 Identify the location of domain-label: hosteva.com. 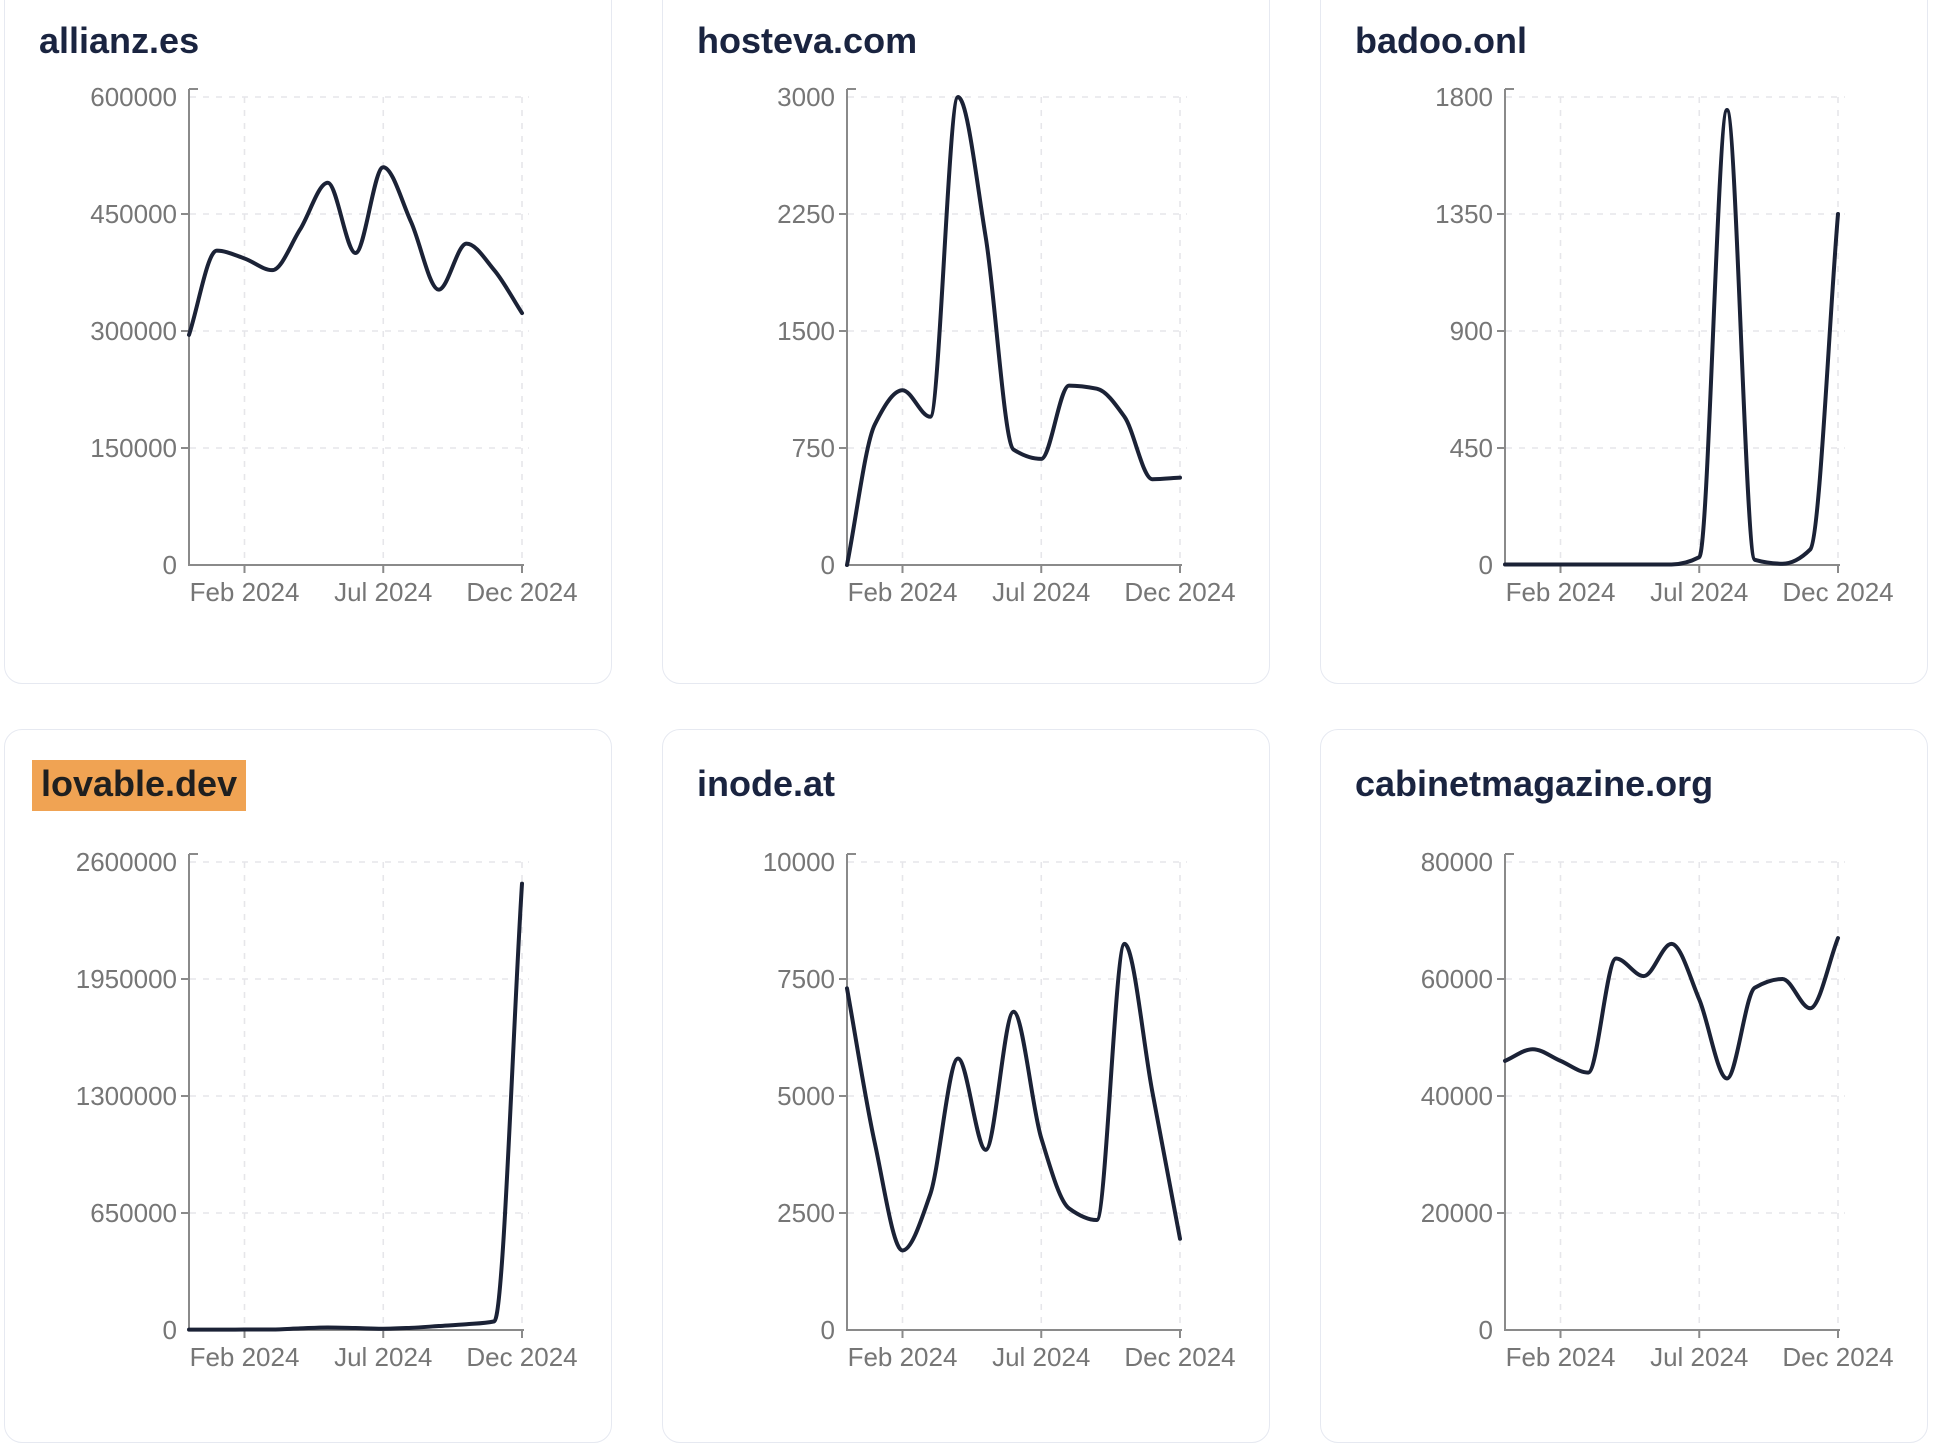
(807, 40).